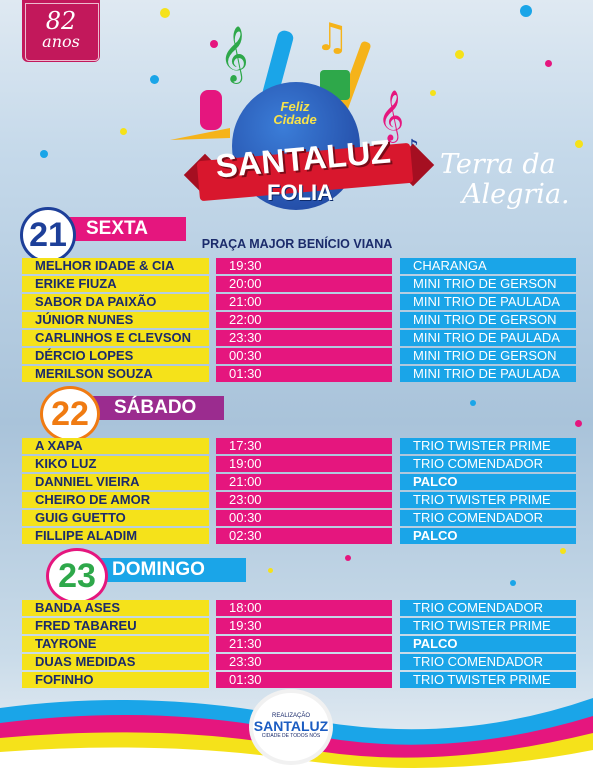  I want to click on schedule-row: FRED TABAREU 19:30 TRIO TWISTER PRIME, so click(299, 626).